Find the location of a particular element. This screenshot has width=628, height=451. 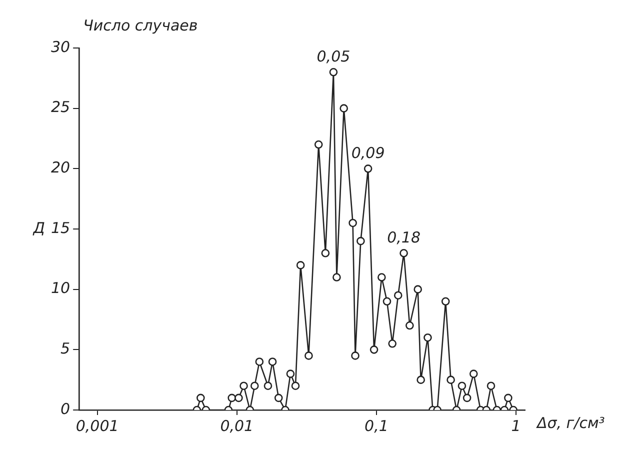

annotation: 0,05 is located at coordinates (333, 57).